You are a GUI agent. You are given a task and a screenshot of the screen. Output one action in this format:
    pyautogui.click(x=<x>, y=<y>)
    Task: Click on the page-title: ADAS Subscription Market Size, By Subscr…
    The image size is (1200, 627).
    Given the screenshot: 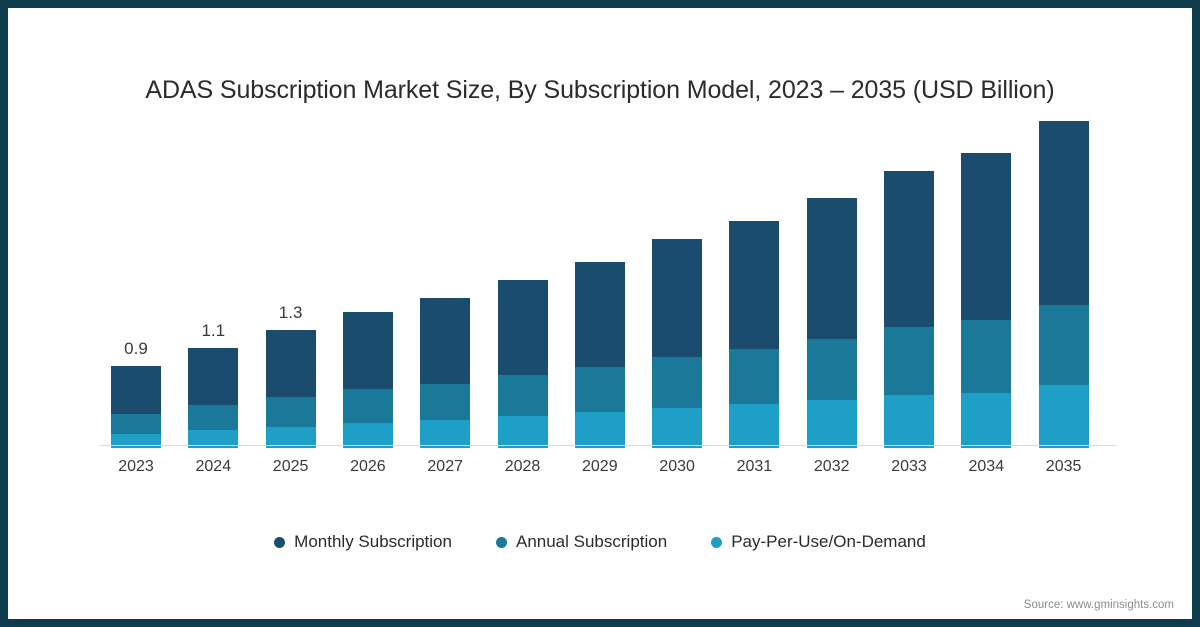 What is the action you would take?
    pyautogui.click(x=600, y=90)
    